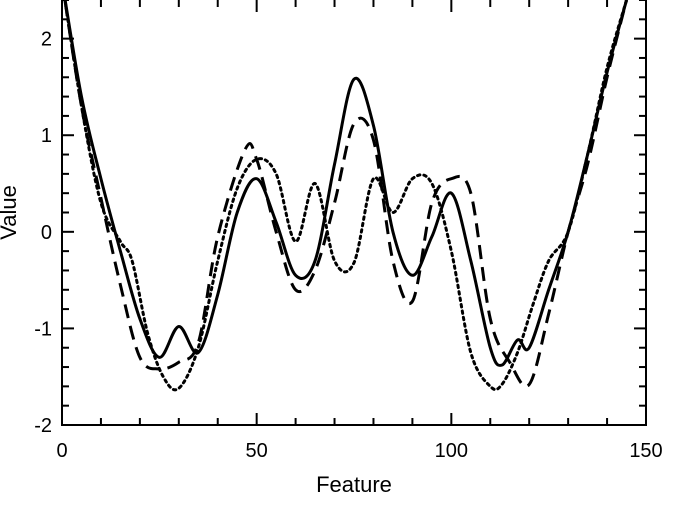 Image resolution: width=680 pixels, height=505 pixels. Describe the element at coordinates (46, 136) in the screenshot. I see `y-tick-label: 1` at that location.